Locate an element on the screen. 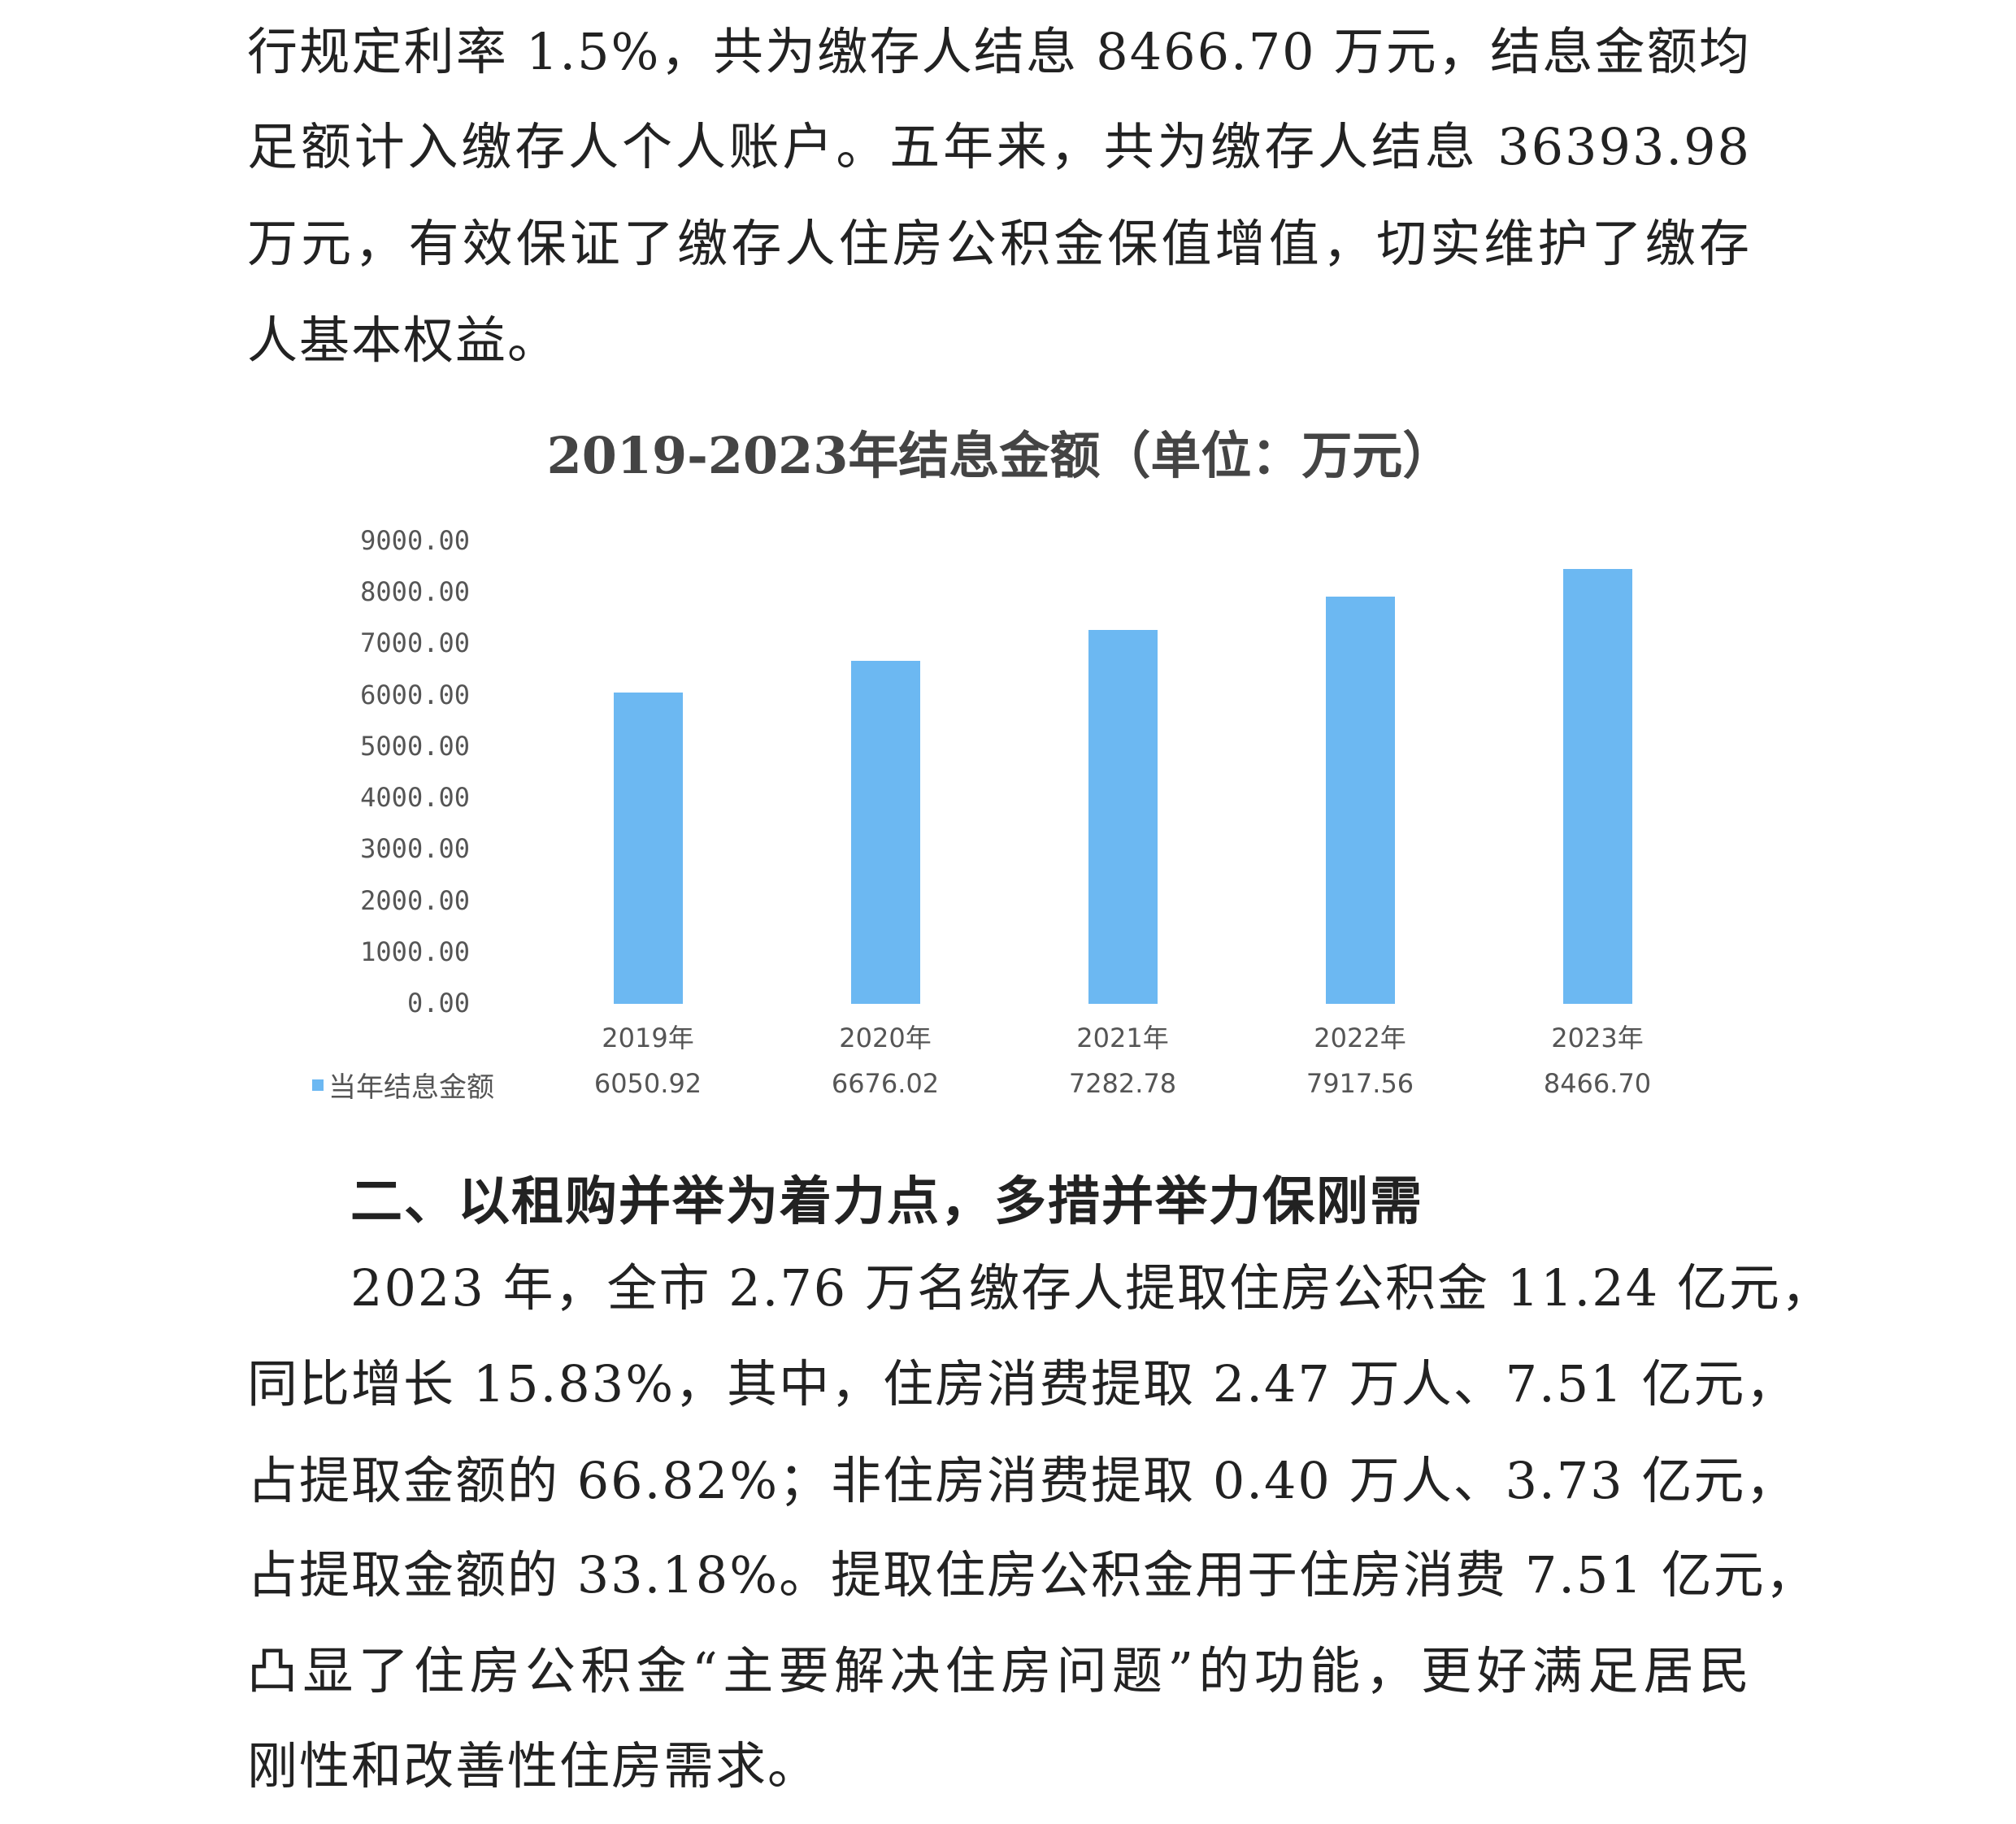 This screenshot has width=2016, height=1824. text-line: 2023 年，全市 2.76 万名缴存人提取住房公积金 11.24 亿元， is located at coordinates (1091, 1288).